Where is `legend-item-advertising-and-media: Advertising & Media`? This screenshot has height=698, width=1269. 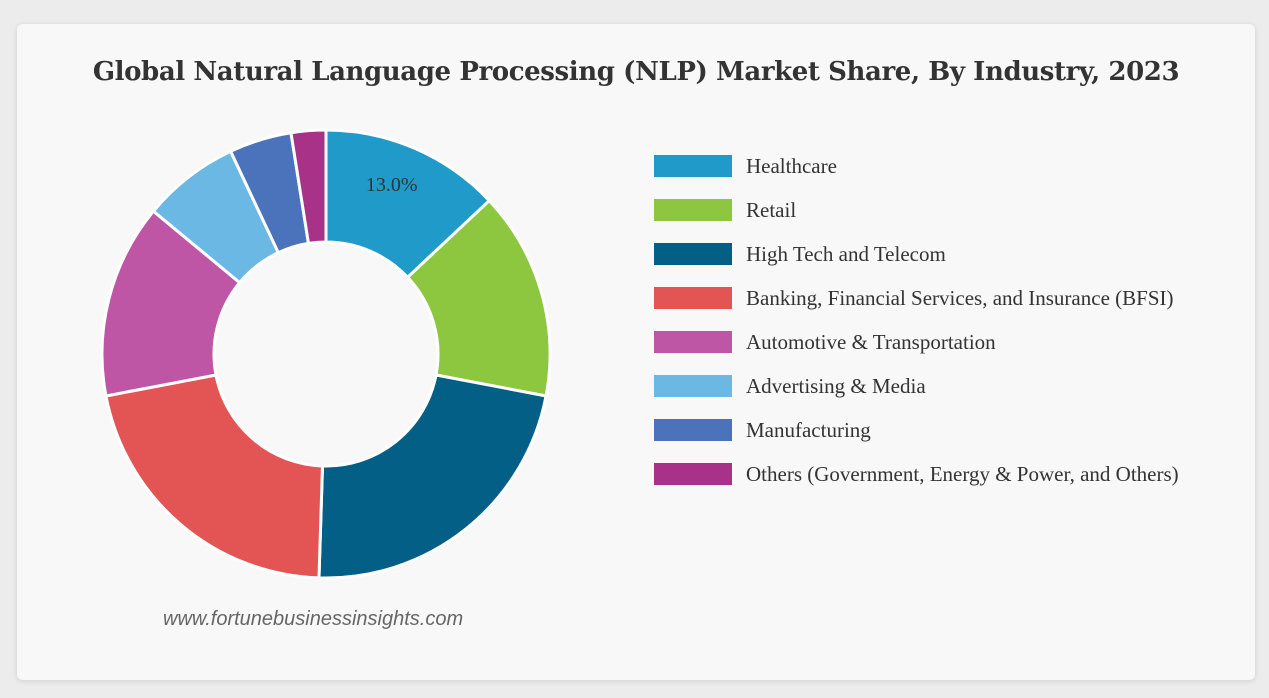
legend-item-advertising-and-media: Advertising & Media is located at coordinates (916, 386).